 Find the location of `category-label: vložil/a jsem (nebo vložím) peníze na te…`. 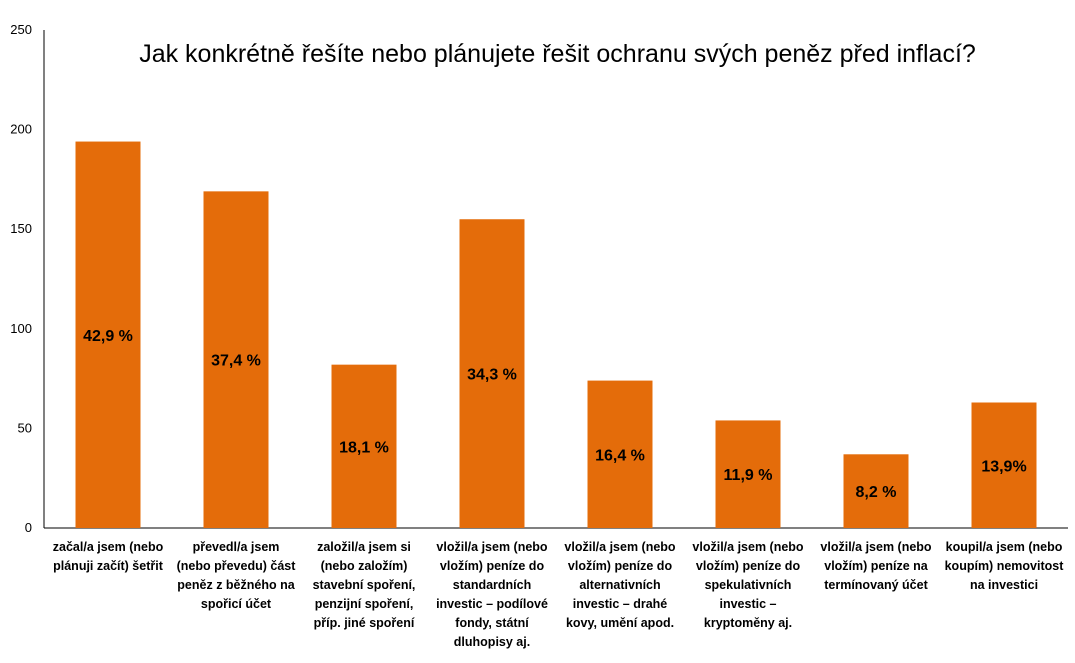

category-label: vložil/a jsem (nebo vložím) peníze na te… is located at coordinates (876, 566).